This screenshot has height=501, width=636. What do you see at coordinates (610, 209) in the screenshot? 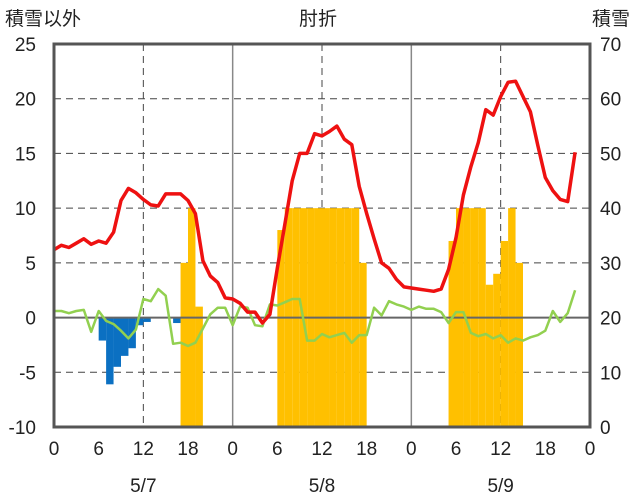
I see `right-tick-label: 40` at bounding box center [610, 209].